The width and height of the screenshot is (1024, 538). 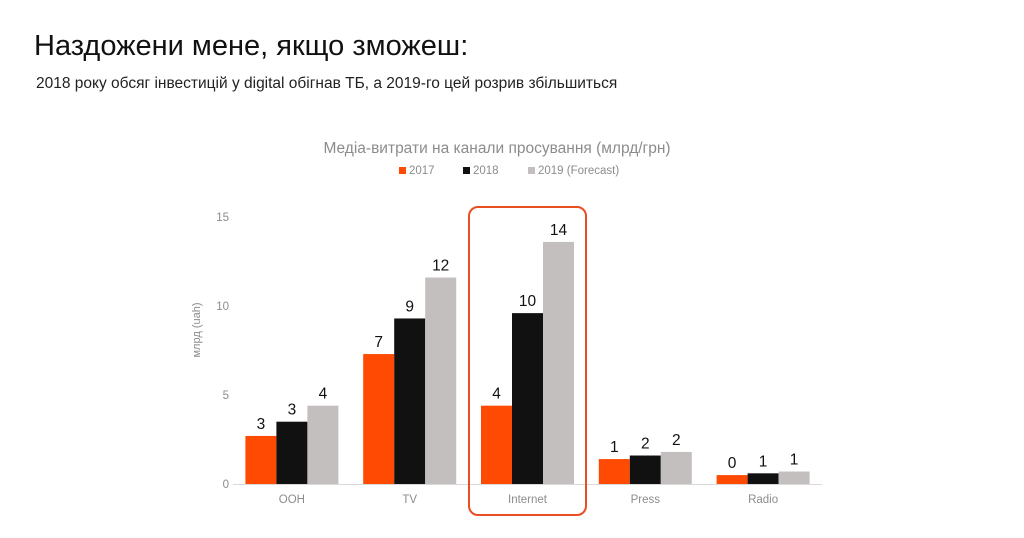 What do you see at coordinates (645, 469) in the screenshot?
I see `bar-press-2018` at bounding box center [645, 469].